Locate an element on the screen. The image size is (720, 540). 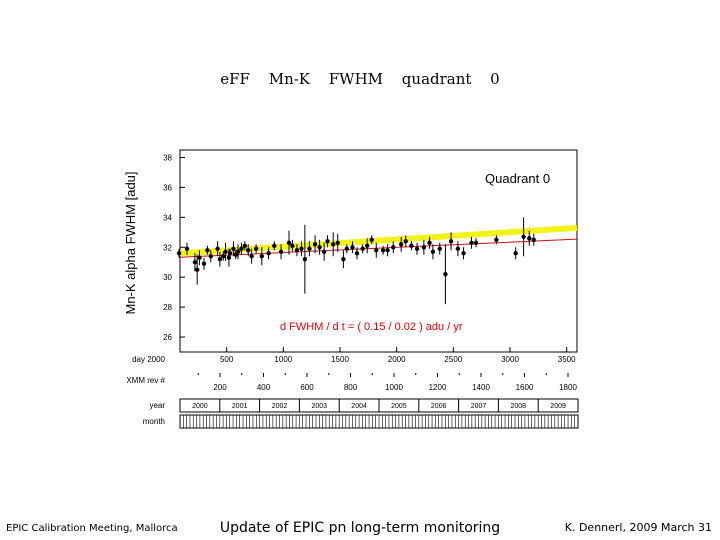
x-rev-tick-label: 1600 is located at coordinates (525, 387).